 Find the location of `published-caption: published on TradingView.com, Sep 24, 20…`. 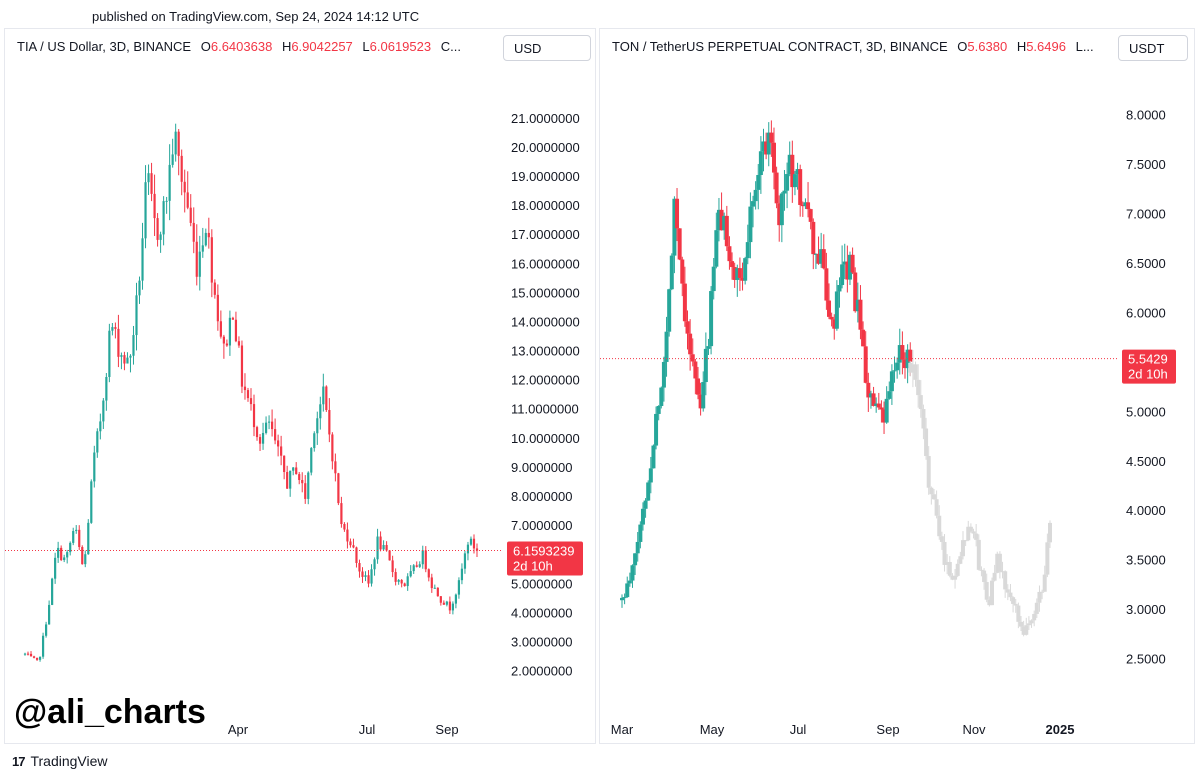

published-caption: published on TradingView.com, Sep 24, 20… is located at coordinates (256, 16).